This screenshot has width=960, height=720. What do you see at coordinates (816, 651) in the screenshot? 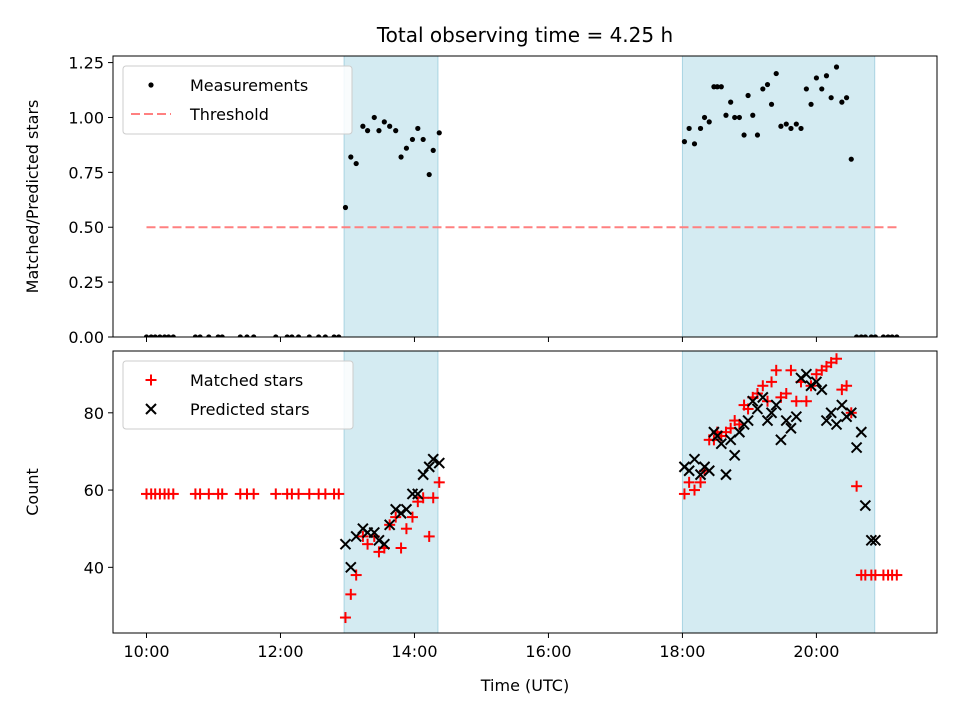
I see `x-tick-label: 20:00` at bounding box center [816, 651].